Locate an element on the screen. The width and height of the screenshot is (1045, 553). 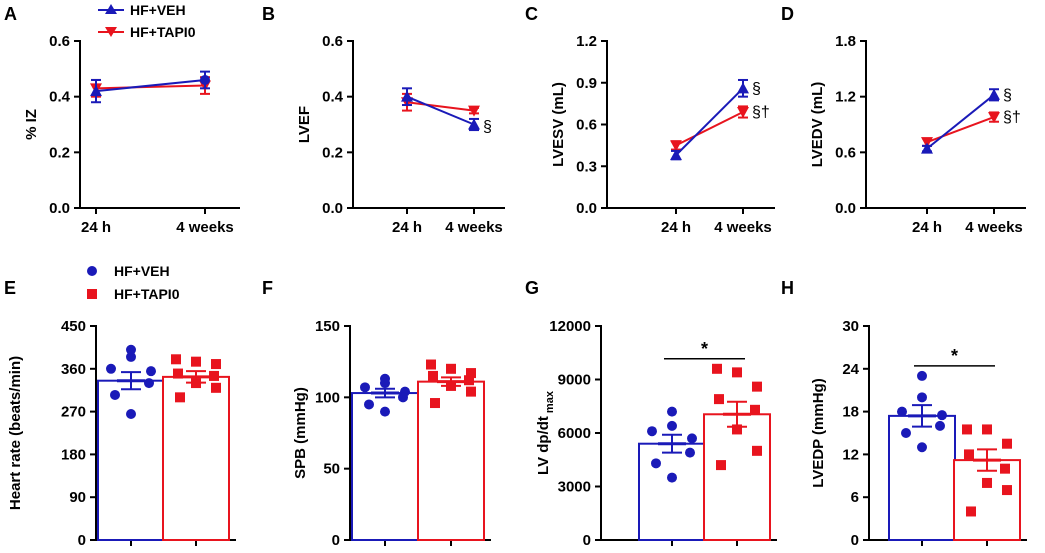
panel-b-y-label-text: LVEF is located at coordinates (304, 124).